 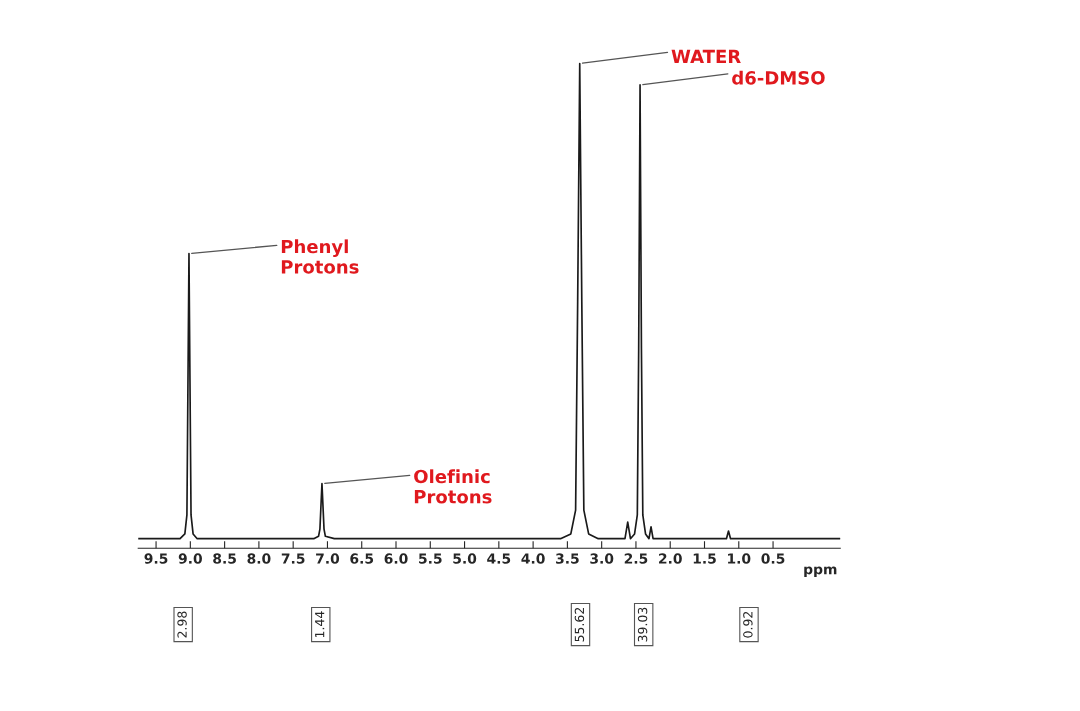 I want to click on x-tick-label: 2.0, so click(x=670, y=558).